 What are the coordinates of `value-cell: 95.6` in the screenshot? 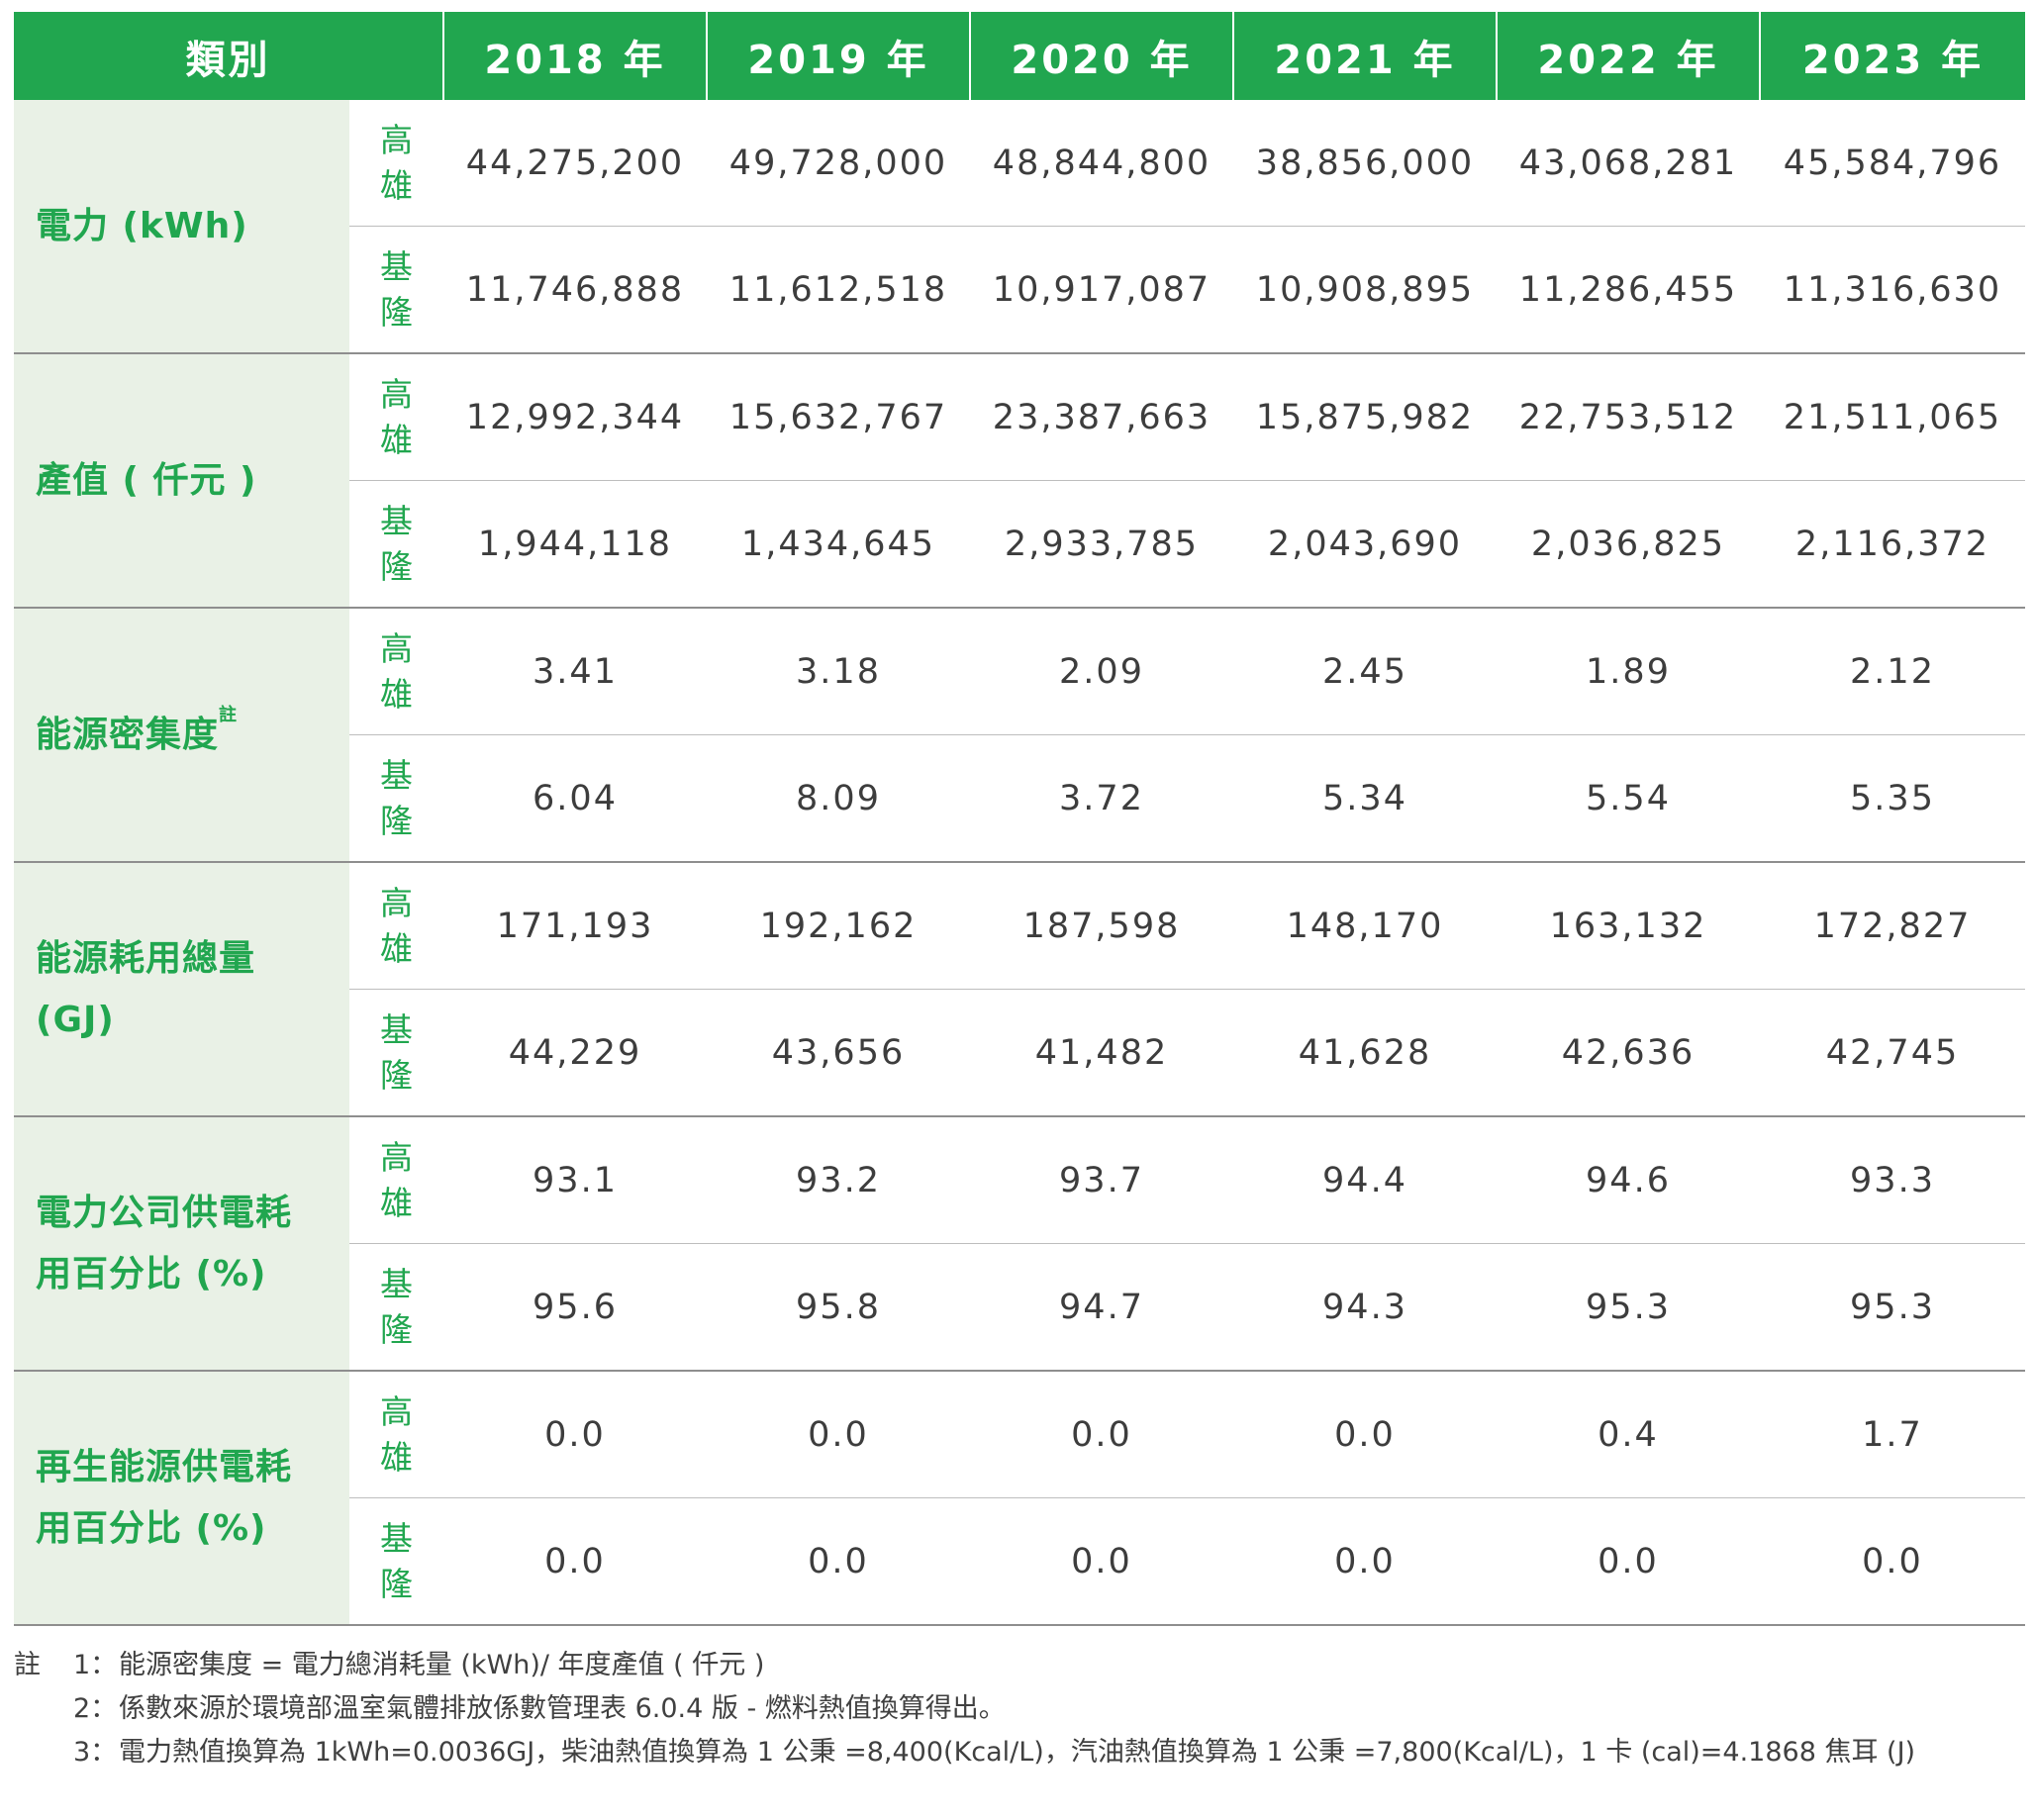 It's located at (575, 1307).